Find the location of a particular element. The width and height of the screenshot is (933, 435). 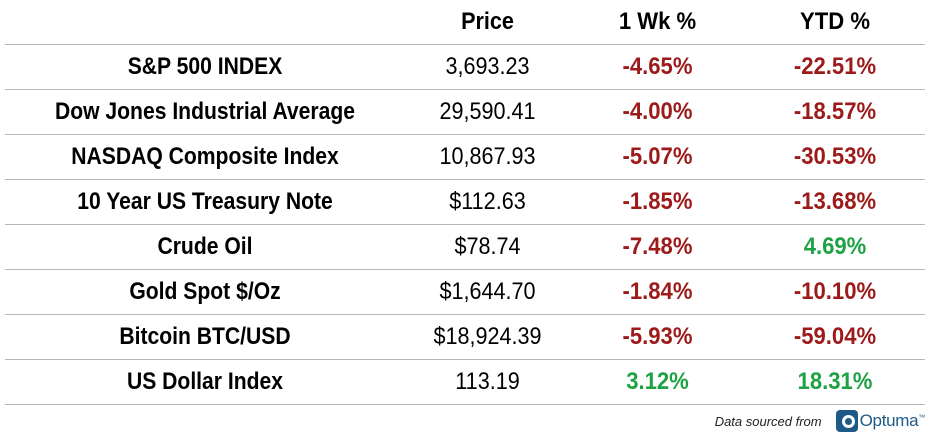

row-name: Dow Jones Industrial Average is located at coordinates (205, 111).